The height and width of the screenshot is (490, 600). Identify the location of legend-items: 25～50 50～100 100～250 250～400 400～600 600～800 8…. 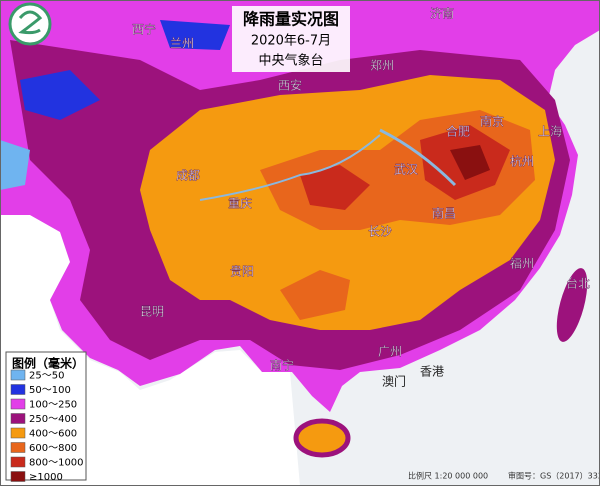
(47, 426).